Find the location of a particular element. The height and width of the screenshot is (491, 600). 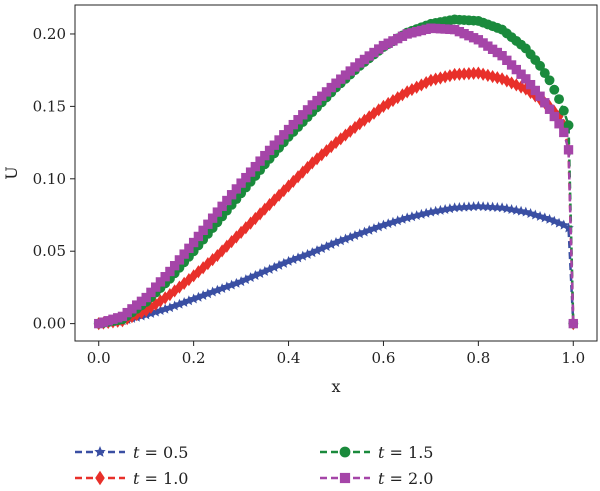

x-tick-label: 0.0 is located at coordinates (99, 358).